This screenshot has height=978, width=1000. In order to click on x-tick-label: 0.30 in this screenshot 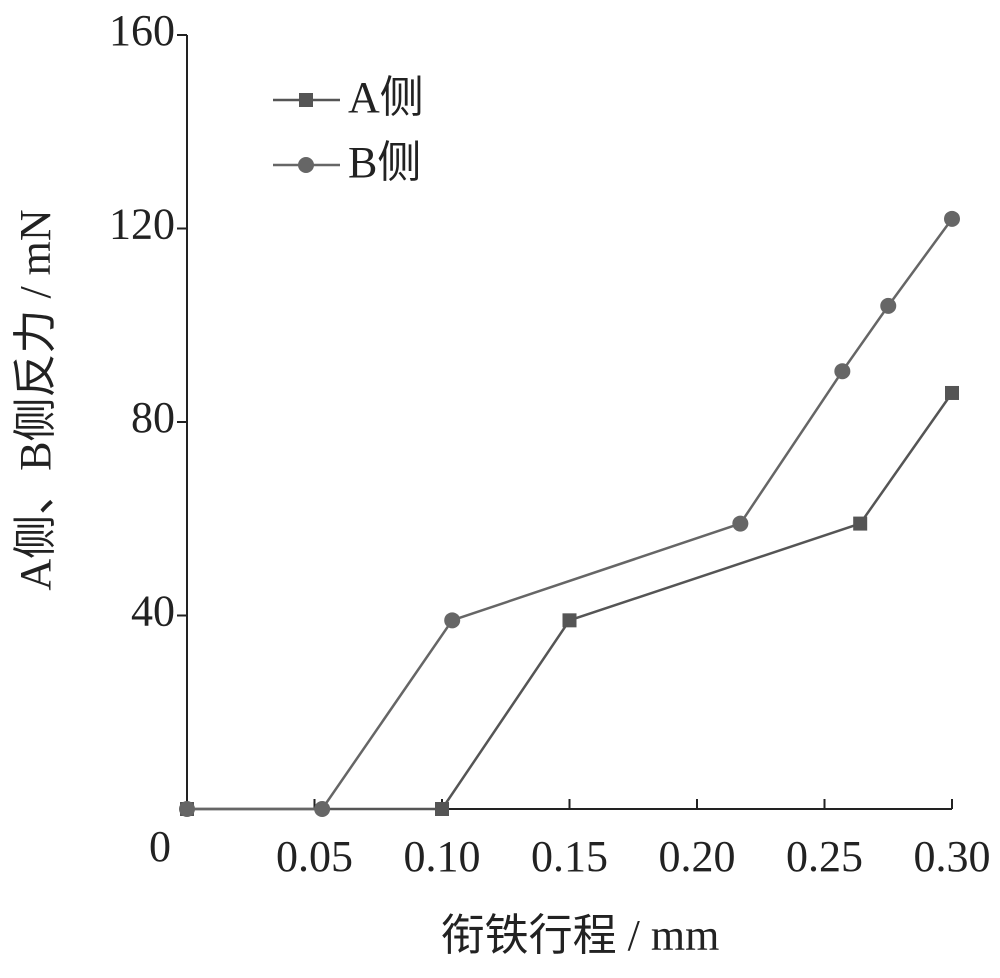, I will do `click(952, 856)`.